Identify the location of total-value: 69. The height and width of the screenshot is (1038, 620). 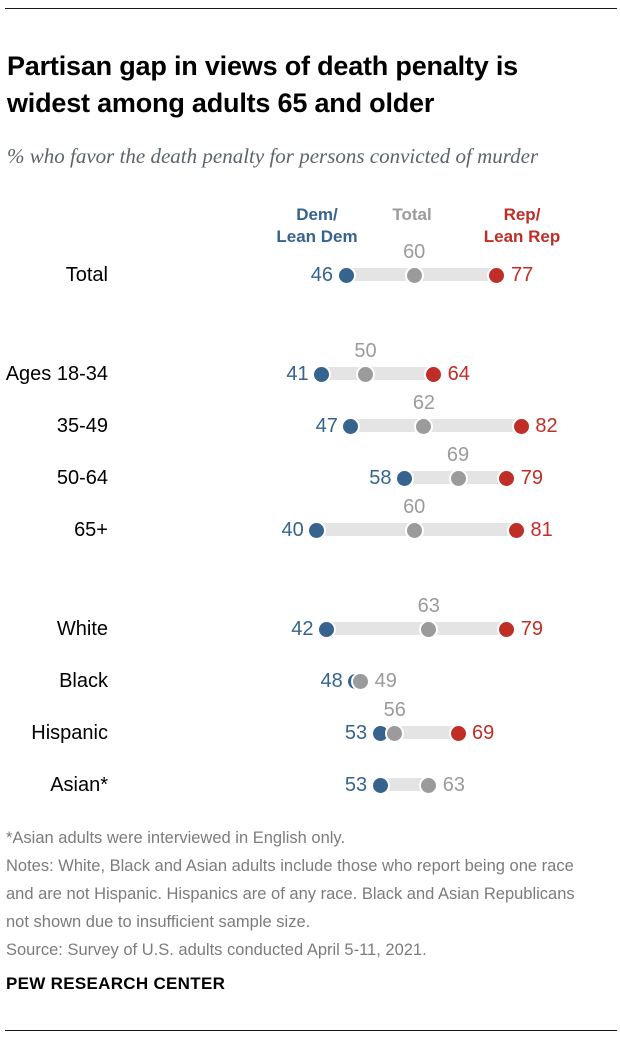
(458, 455).